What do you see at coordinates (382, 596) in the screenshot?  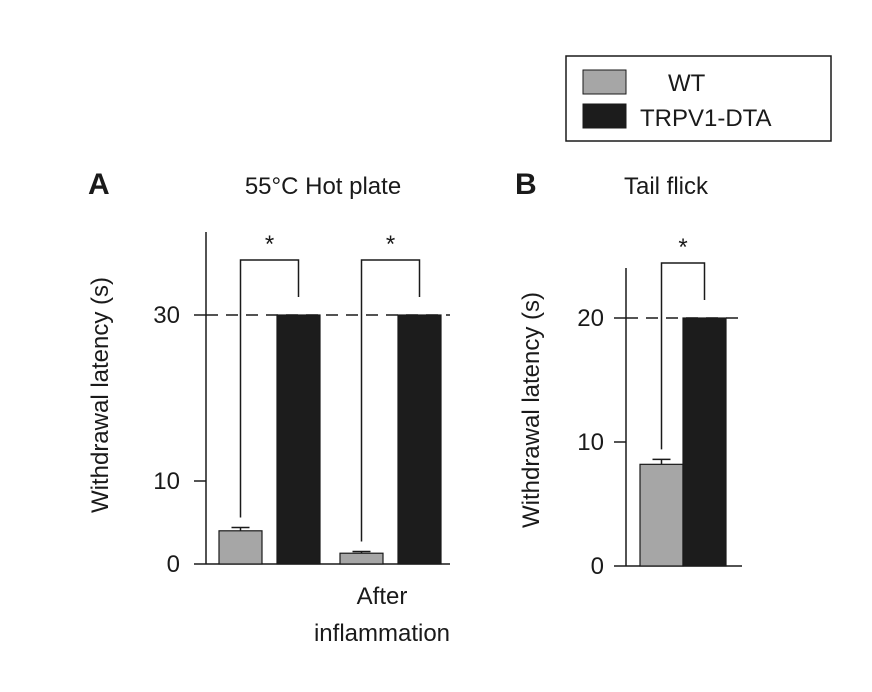 I see `x-category-label-line1: After` at bounding box center [382, 596].